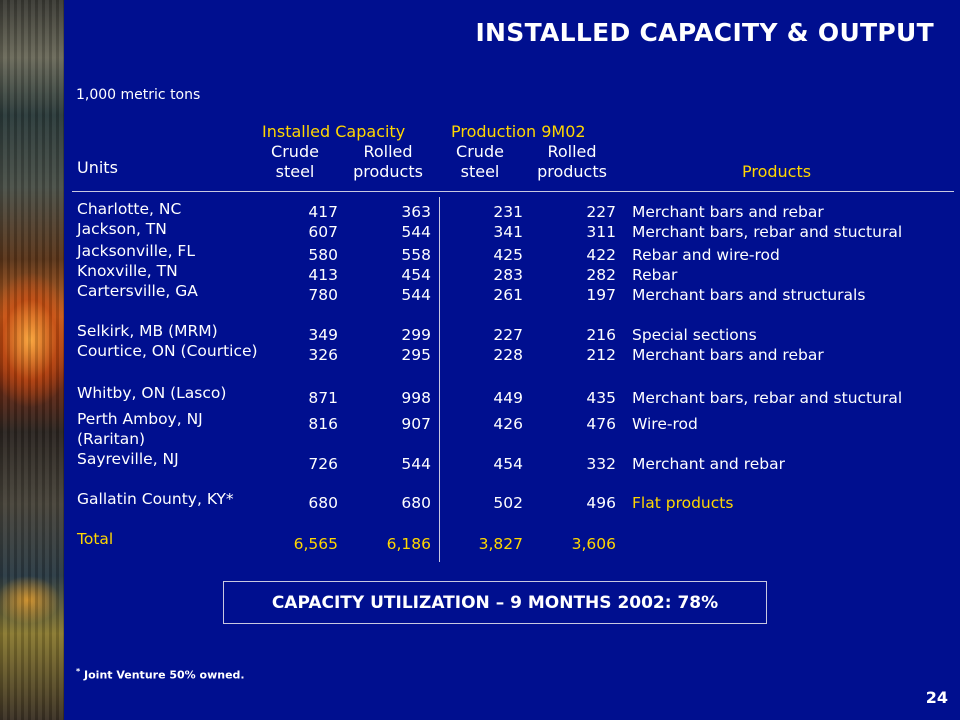 The image size is (960, 720). What do you see at coordinates (655, 275) in the screenshot?
I see `cell-products: Rebar` at bounding box center [655, 275].